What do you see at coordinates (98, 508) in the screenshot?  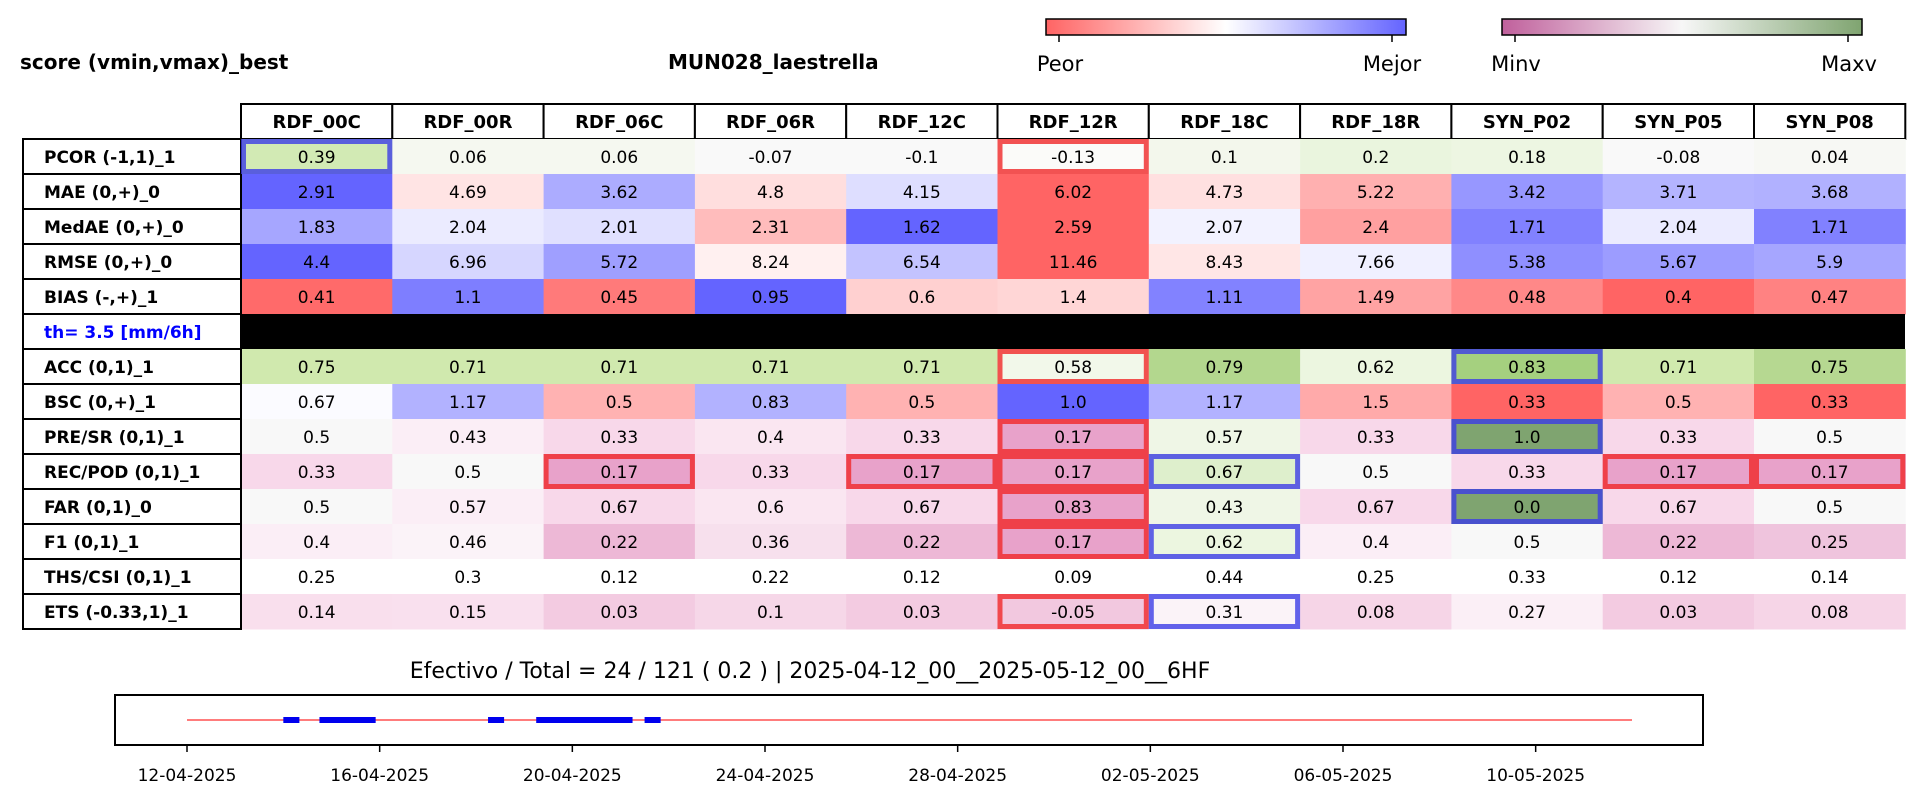 I see `row-label: FAR (0,1)_0` at bounding box center [98, 508].